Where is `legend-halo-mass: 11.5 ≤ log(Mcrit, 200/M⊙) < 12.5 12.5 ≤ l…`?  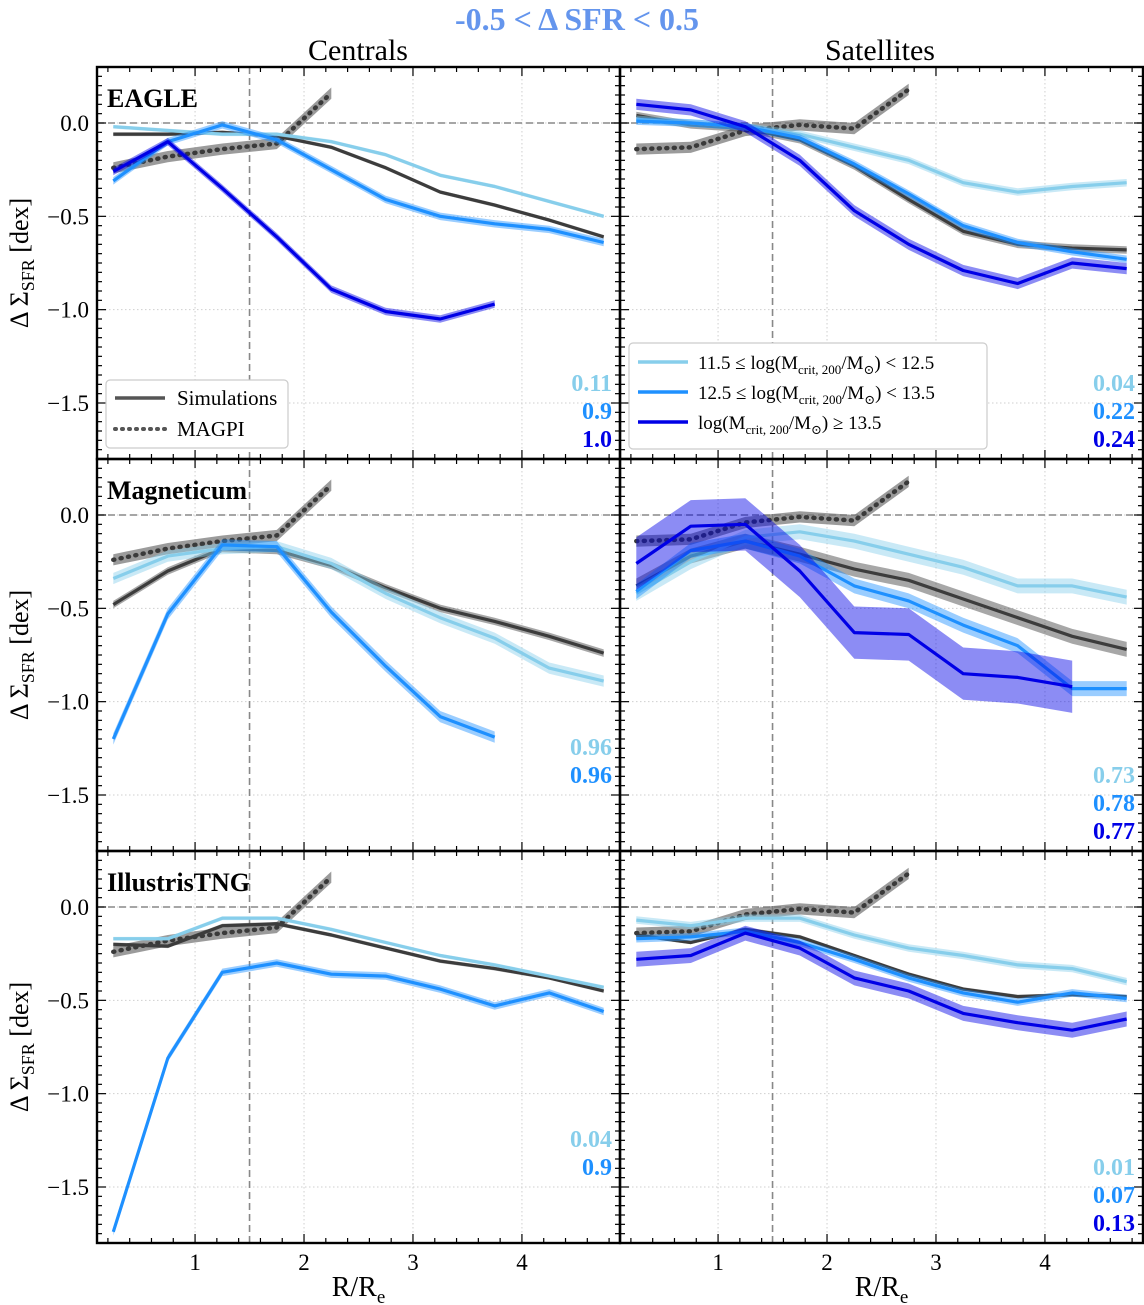 legend-halo-mass: 11.5 ≤ log(Mcrit, 200/M⊙) < 12.5 12.5 ≤ l… is located at coordinates (808, 396).